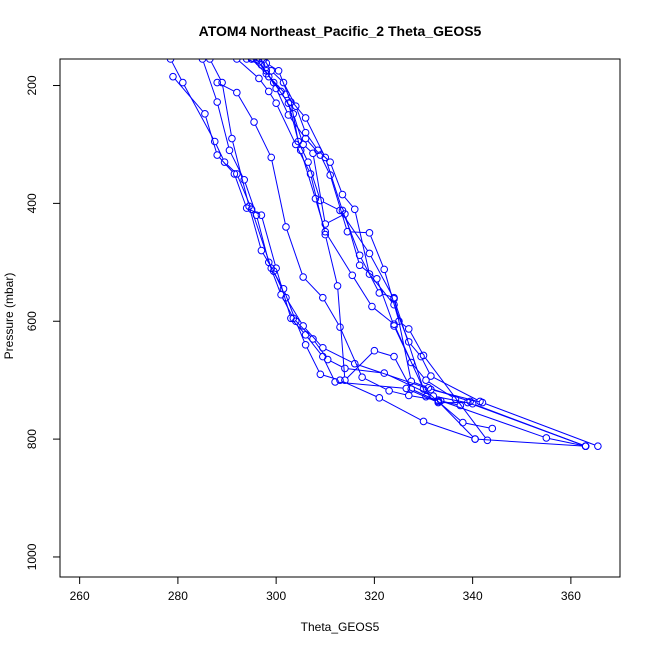 The height and width of the screenshot is (650, 650). What do you see at coordinates (9, 316) in the screenshot?
I see `y-axis-label: Pressure (mbar)` at bounding box center [9, 316].